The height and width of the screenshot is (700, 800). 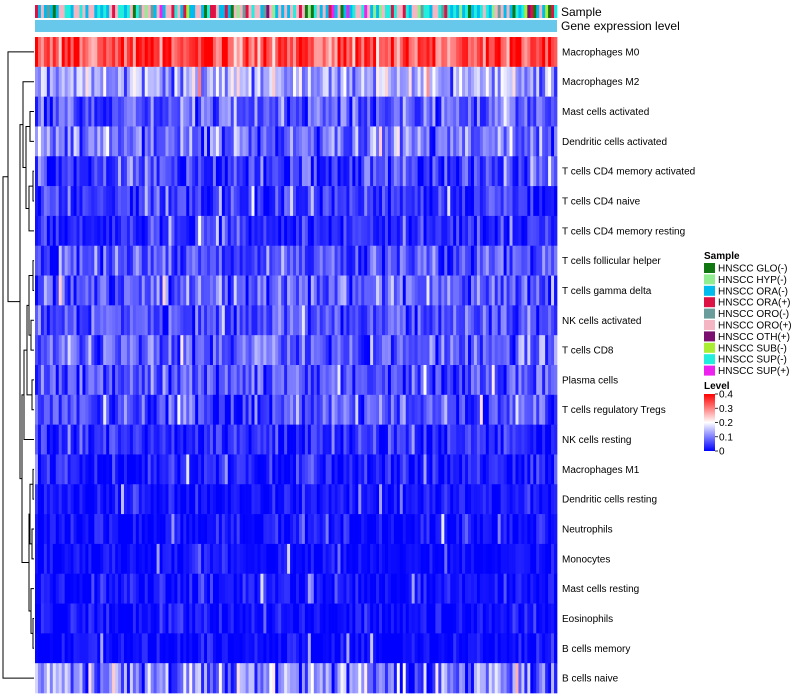 What do you see at coordinates (724, 424) in the screenshot?
I see `legend-level-ticks: 0.40.30.20.10` at bounding box center [724, 424].